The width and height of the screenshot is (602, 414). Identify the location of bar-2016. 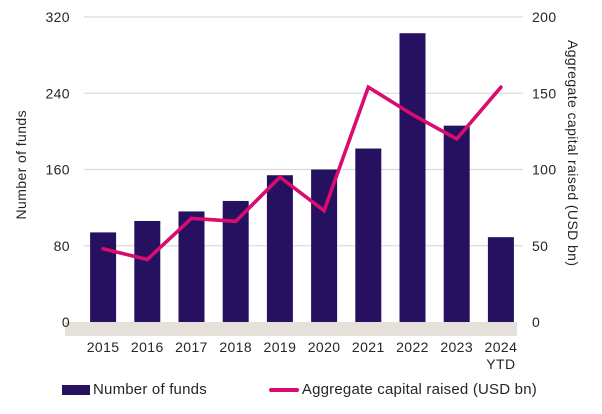
(147, 271).